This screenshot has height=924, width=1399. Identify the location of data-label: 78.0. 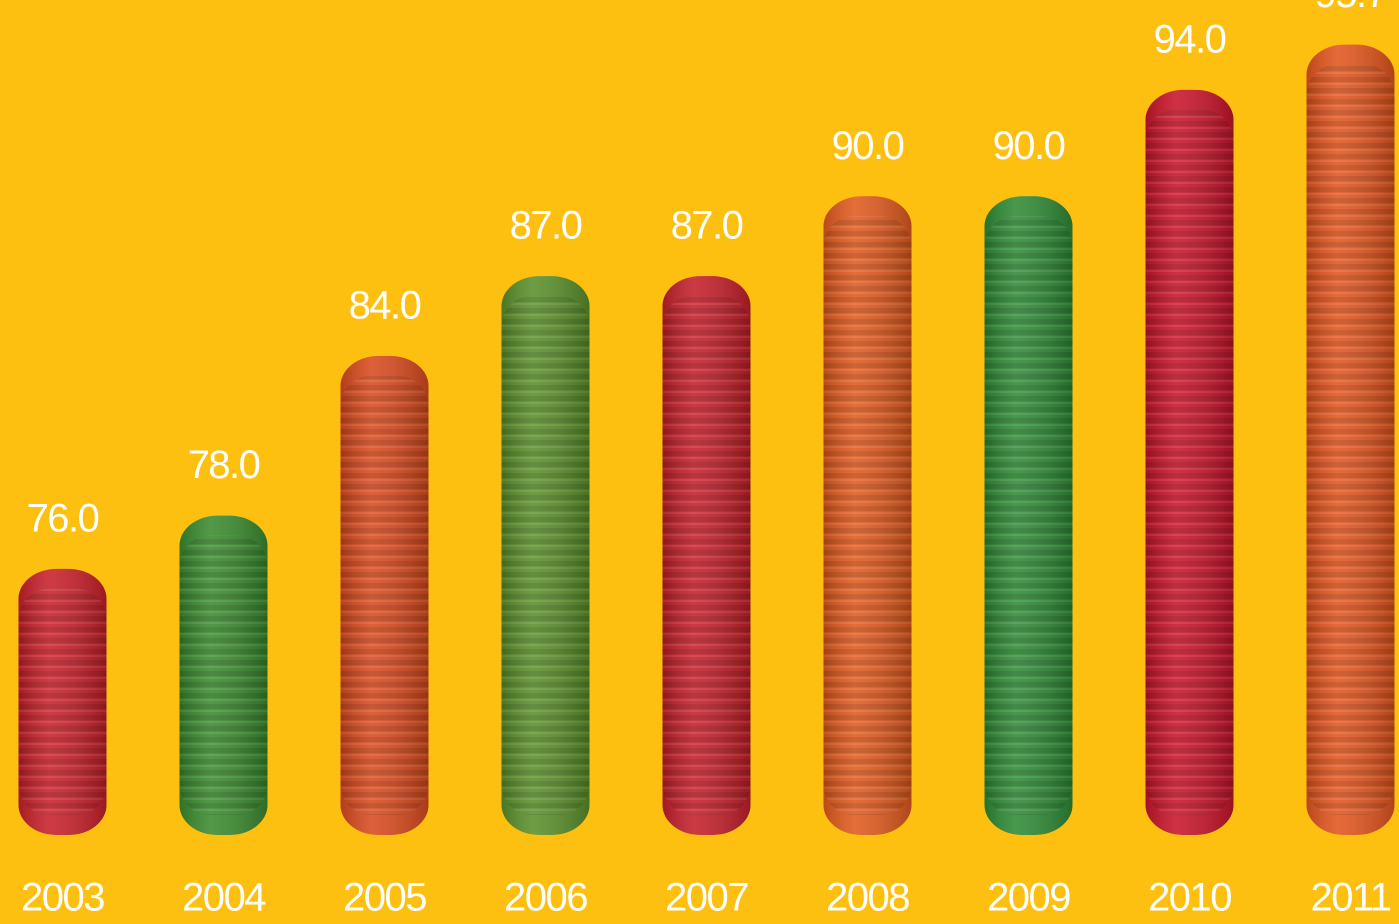
(224, 465).